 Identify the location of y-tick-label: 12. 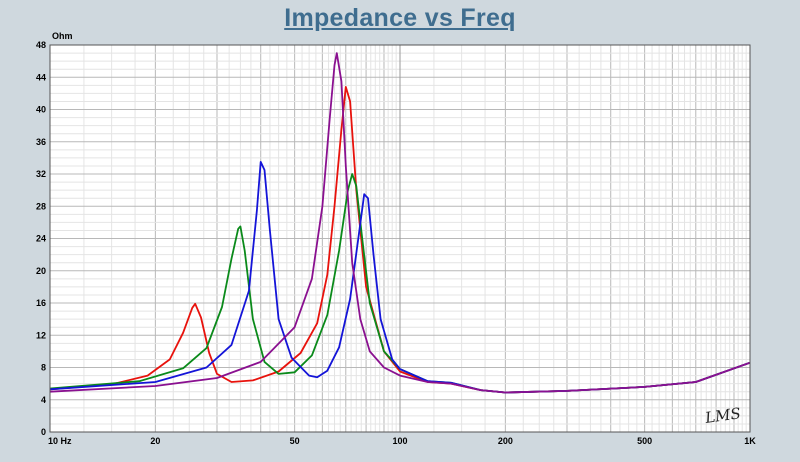
(41, 335).